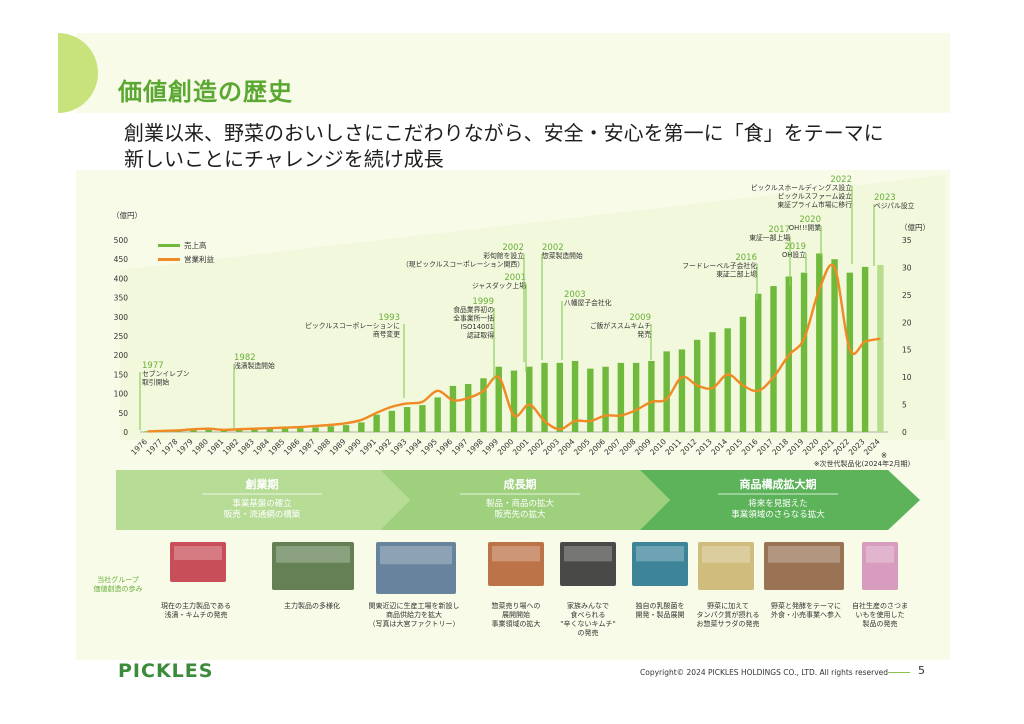 The height and width of the screenshot is (724, 1024). I want to click on step-caption: "辛くないキムチ", so click(587, 623).